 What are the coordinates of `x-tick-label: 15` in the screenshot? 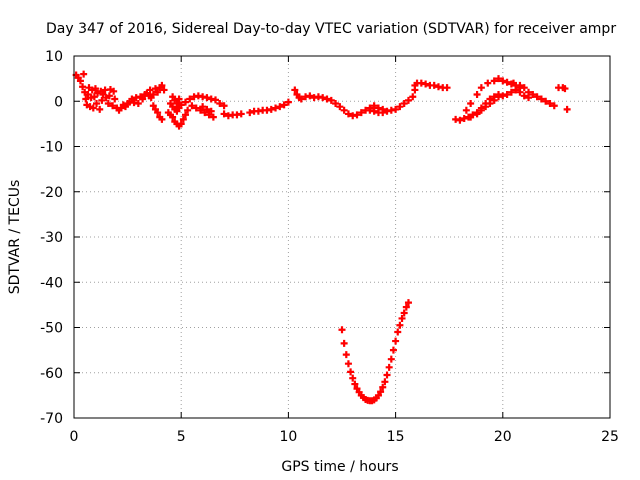 It's located at (396, 437).